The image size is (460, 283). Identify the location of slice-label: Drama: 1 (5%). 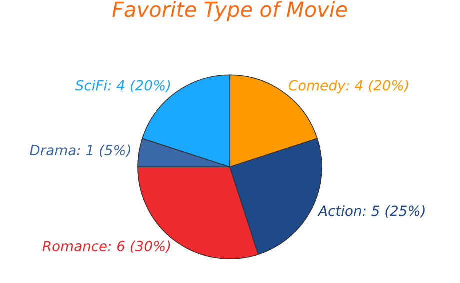
(80, 151).